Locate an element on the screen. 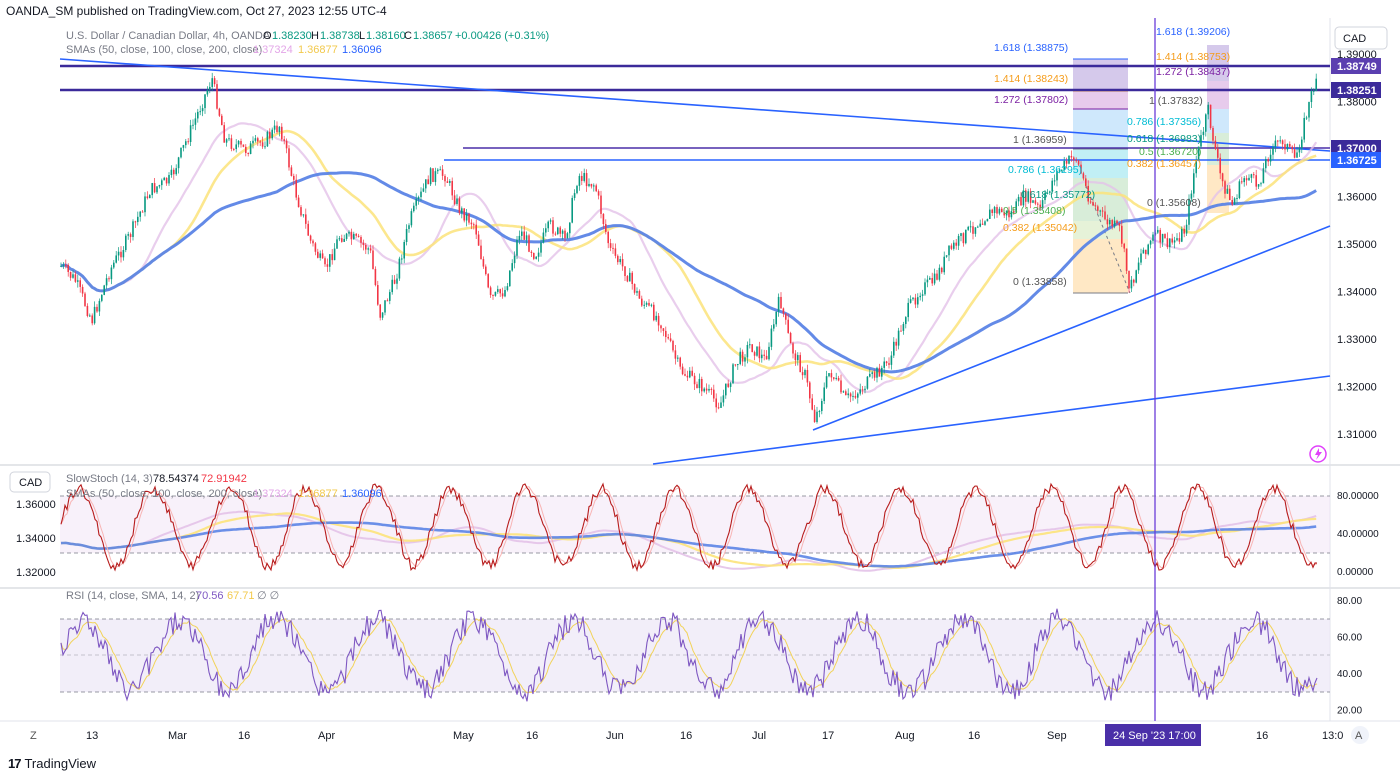  time-axis-tick: Aug is located at coordinates (905, 736).